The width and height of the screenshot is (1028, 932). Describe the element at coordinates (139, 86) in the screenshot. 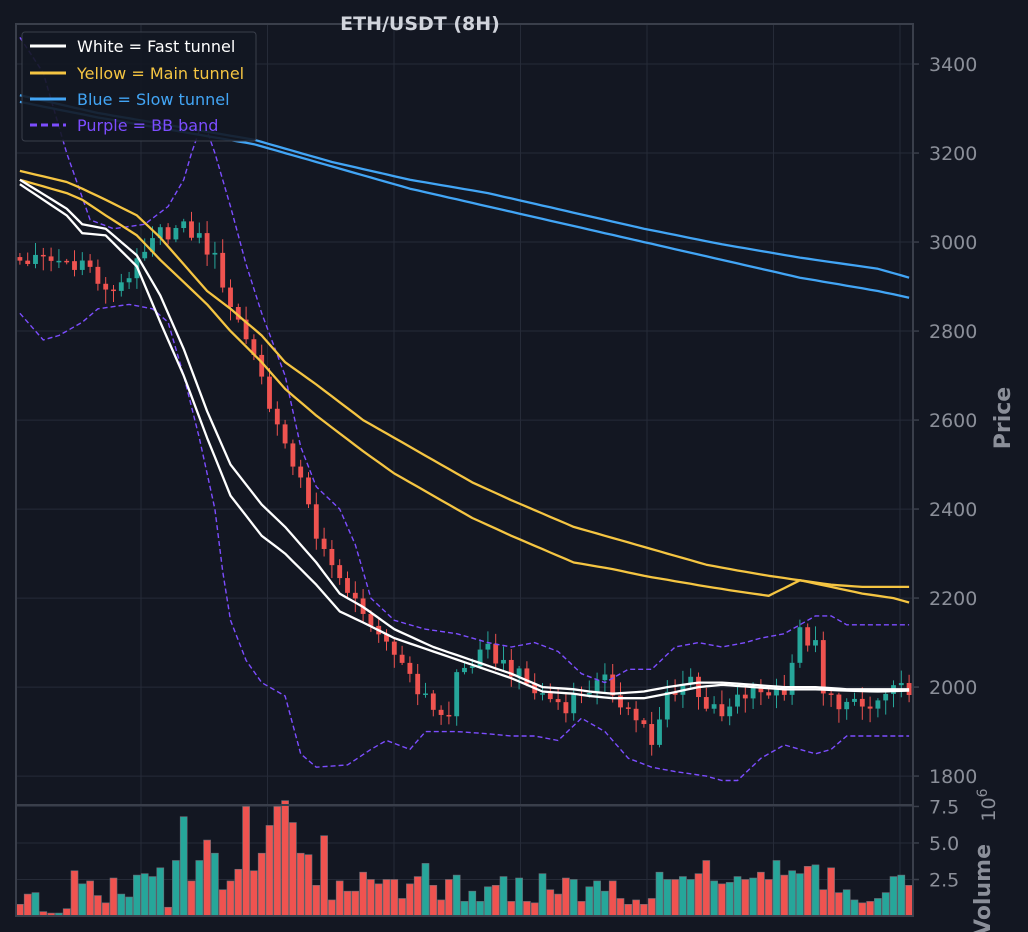

I see `legend-box` at that location.